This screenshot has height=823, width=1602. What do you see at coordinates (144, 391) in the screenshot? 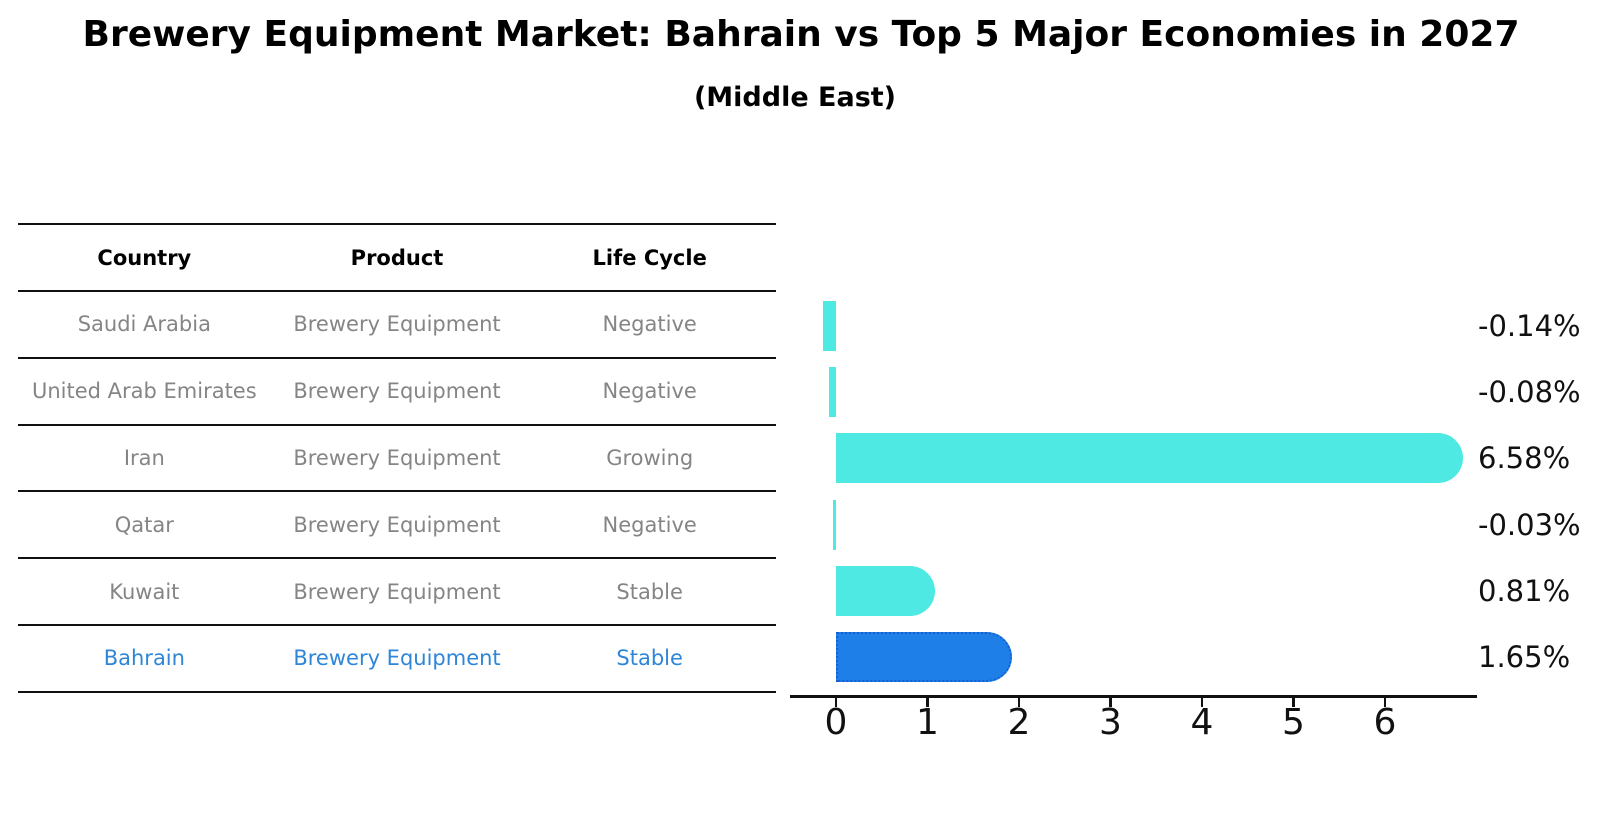
I see `cell-country: United Arab Emirates` at bounding box center [144, 391].